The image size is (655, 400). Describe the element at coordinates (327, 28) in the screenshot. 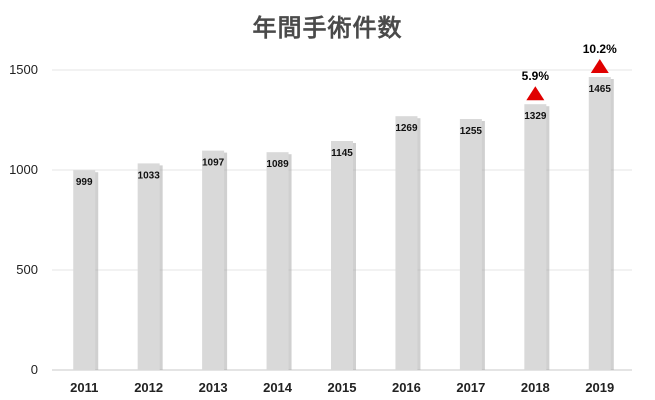

I see `chart-title: 年間手術件数` at that location.